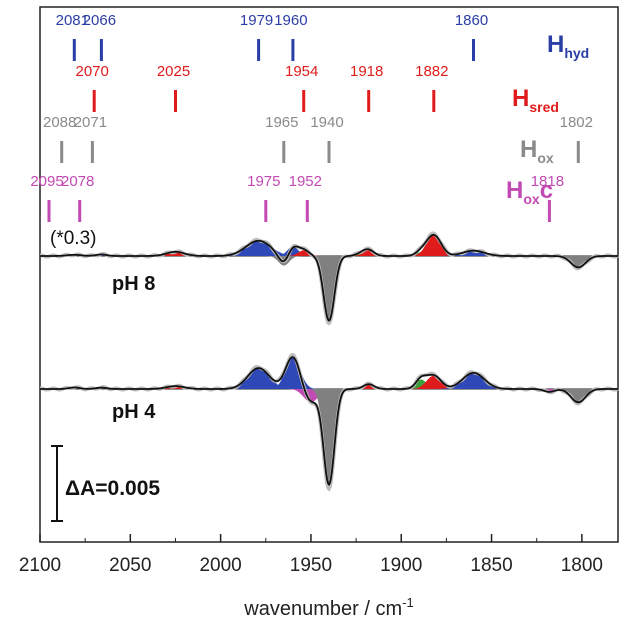  What do you see at coordinates (112, 488) in the screenshot?
I see `scale-bar-label: ΔA=0.005` at bounding box center [112, 488].